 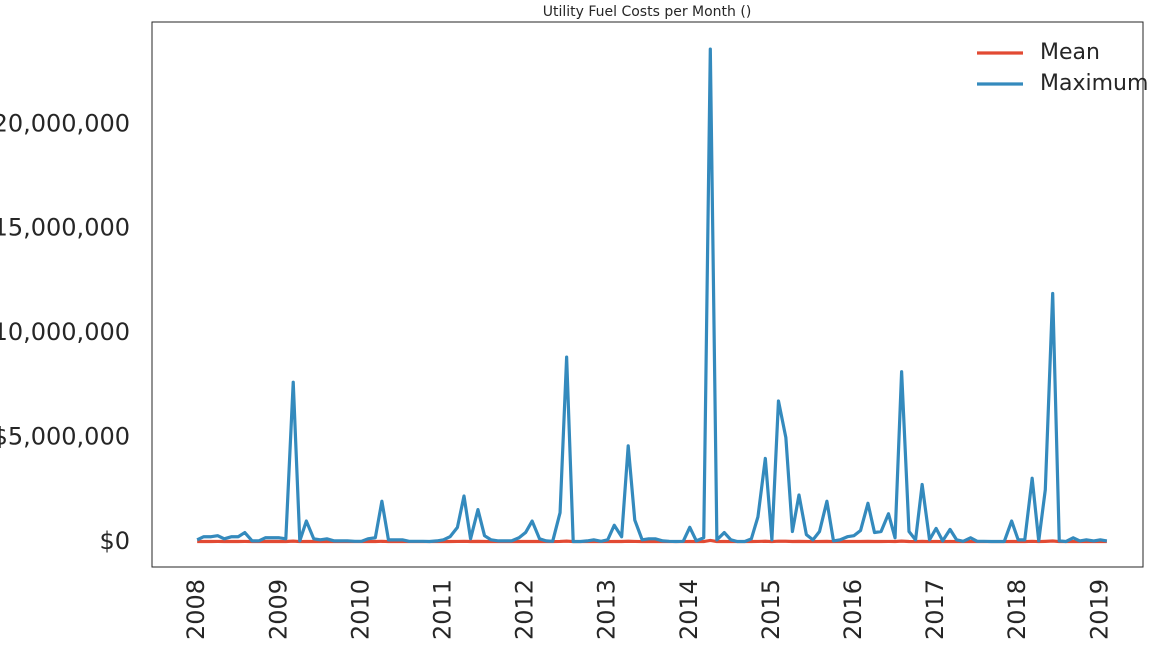 I want to click on legend-label: Mean, so click(x=1070, y=52).